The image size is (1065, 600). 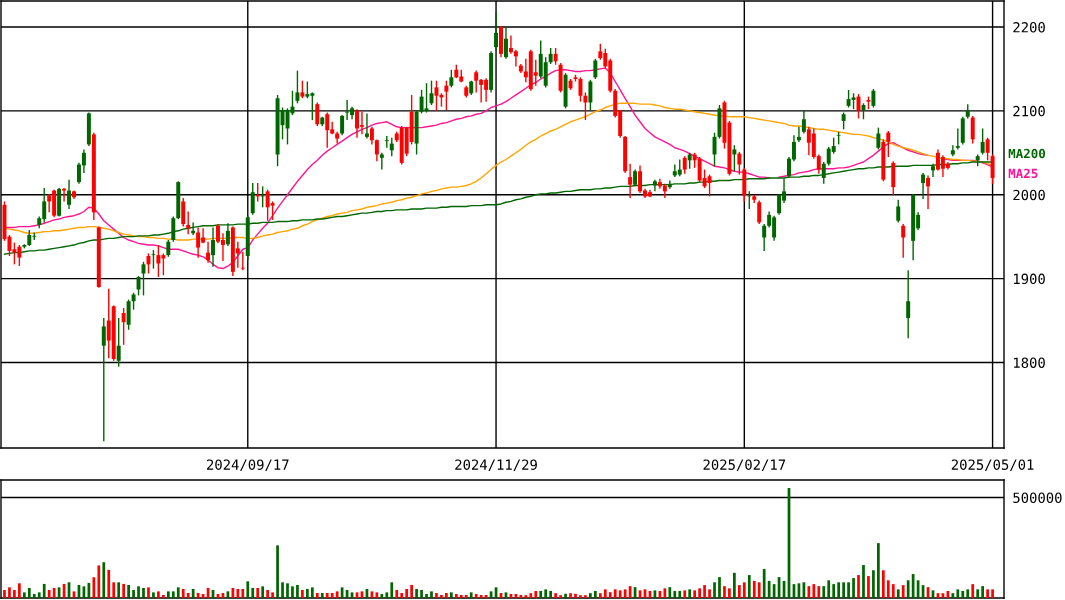 What do you see at coordinates (1029, 362) in the screenshot?
I see `y-tick-label: 1800` at bounding box center [1029, 362].